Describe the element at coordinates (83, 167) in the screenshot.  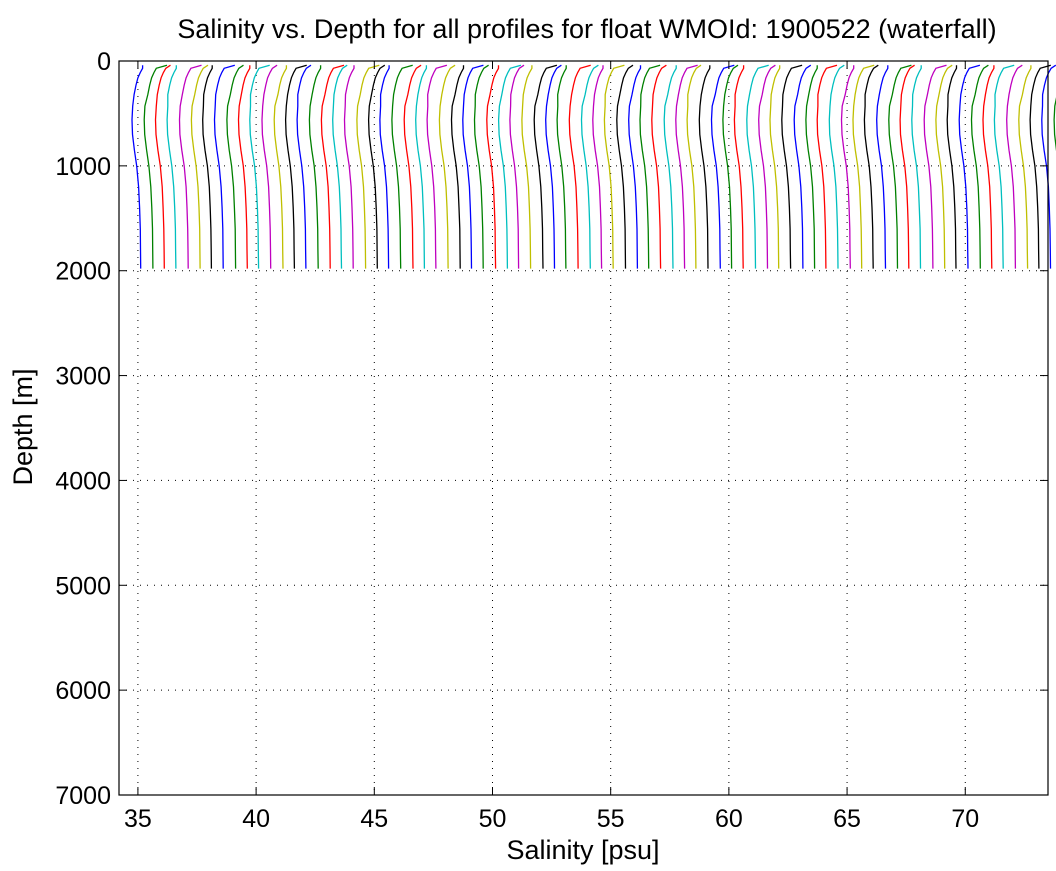
I see `y-tick-label: 1000` at that location.